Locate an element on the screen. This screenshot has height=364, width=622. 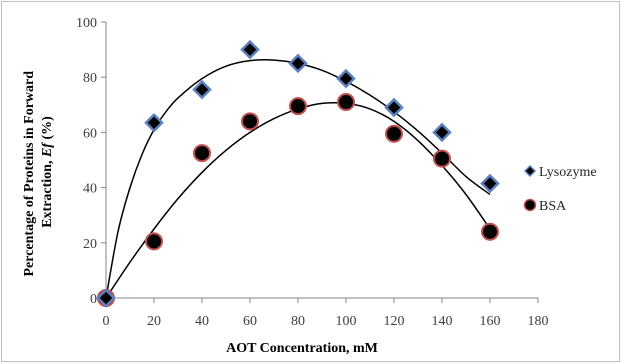
x-tick-label: 100 is located at coordinates (346, 321).